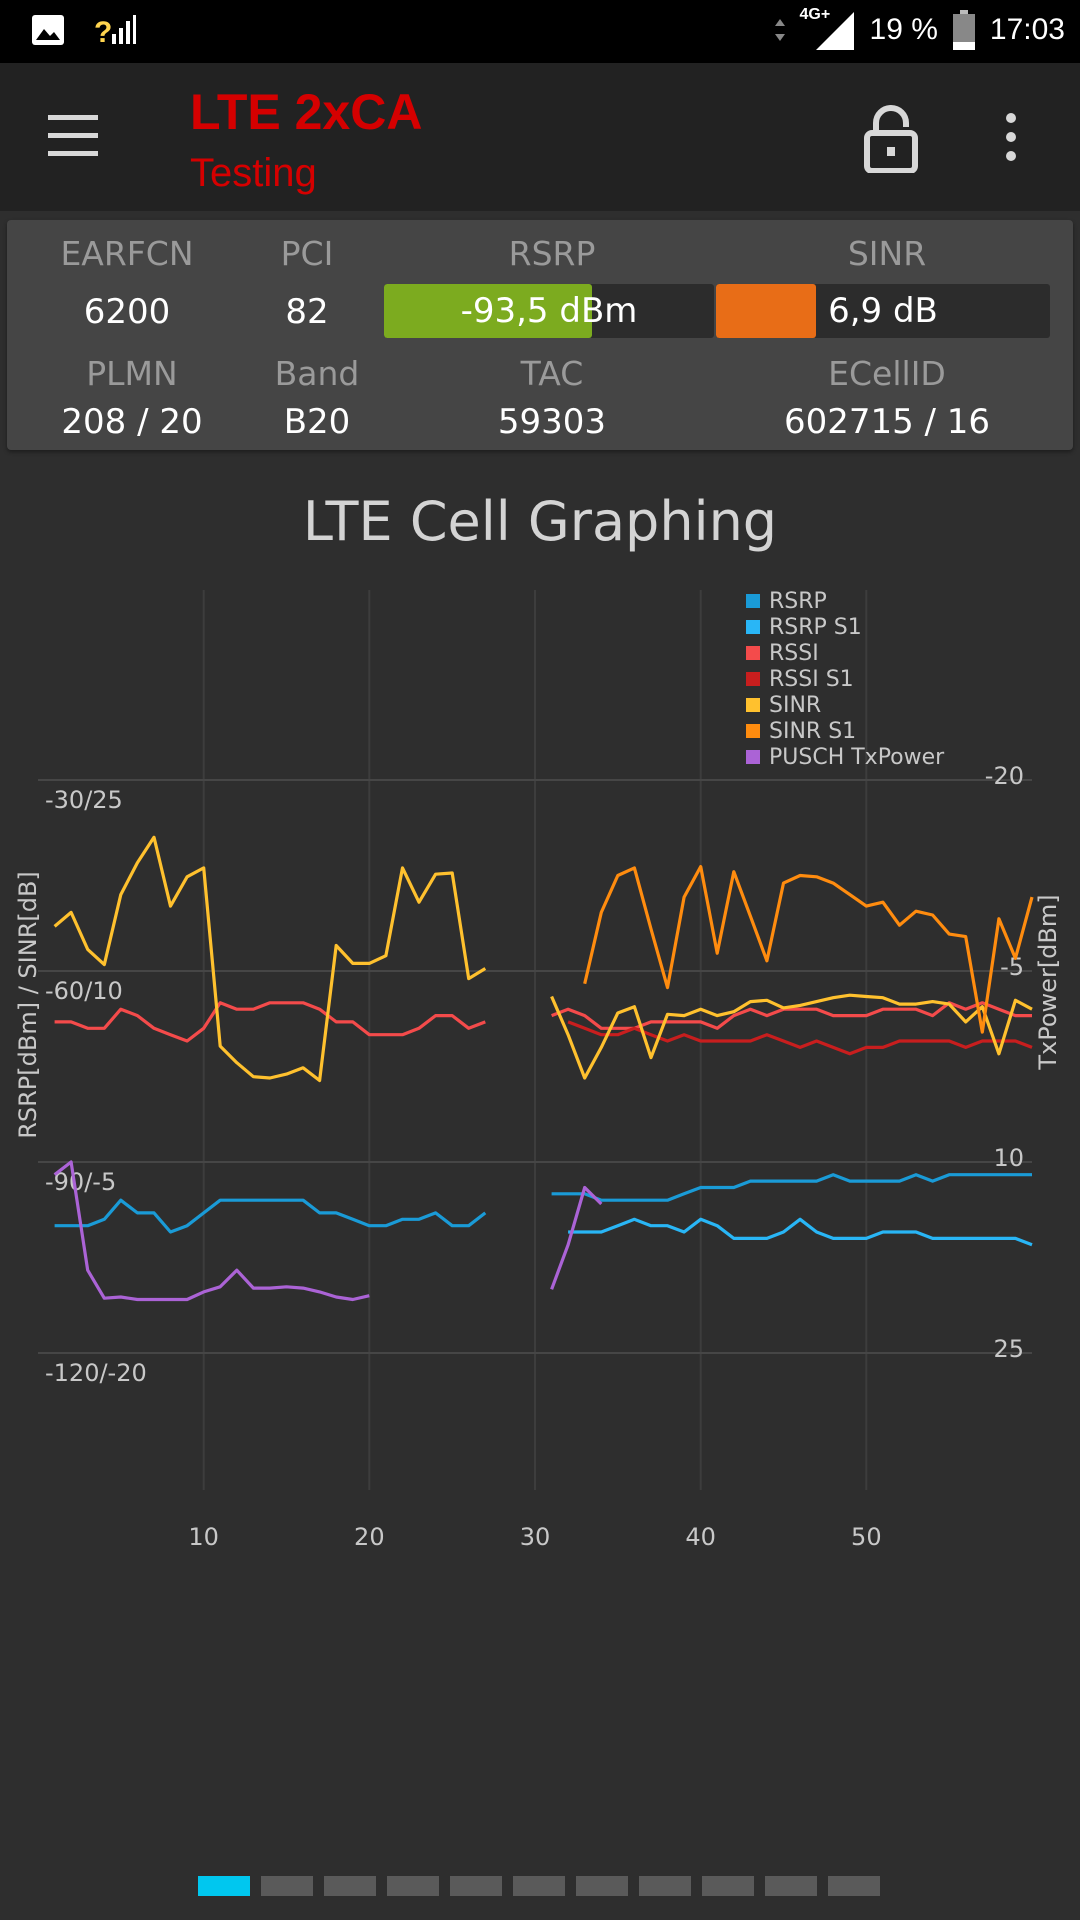  Describe the element at coordinates (834, 31) in the screenshot. I see `cellular-signal-icon` at that location.